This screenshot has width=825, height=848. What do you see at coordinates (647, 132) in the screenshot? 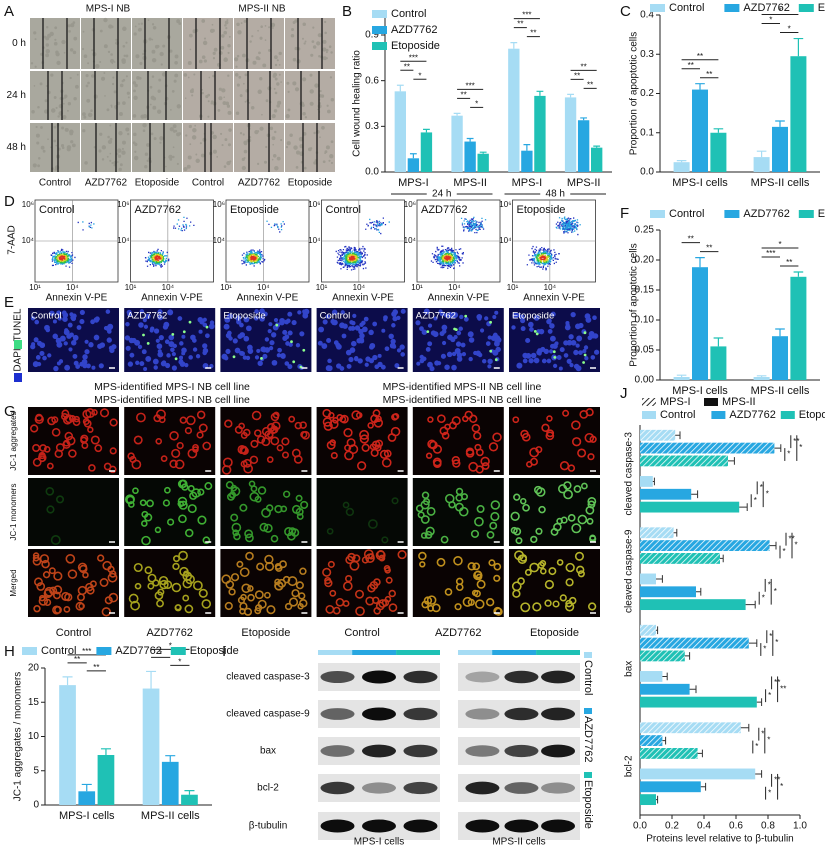
I see `y-tick-label: 0.1` at bounding box center [647, 132].